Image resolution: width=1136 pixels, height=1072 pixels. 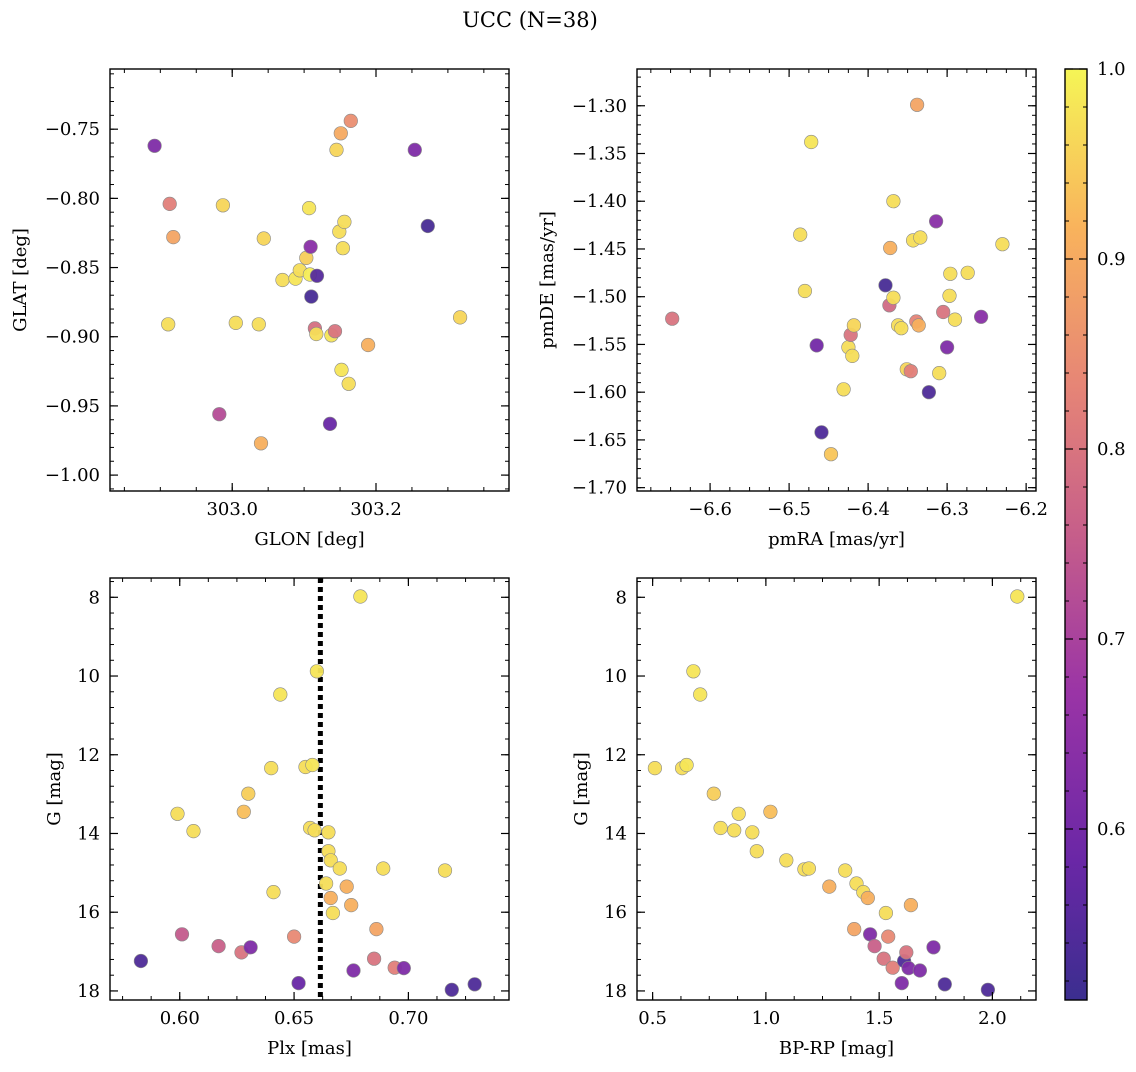 I want to click on y-tick-label: 8, so click(x=94, y=597).